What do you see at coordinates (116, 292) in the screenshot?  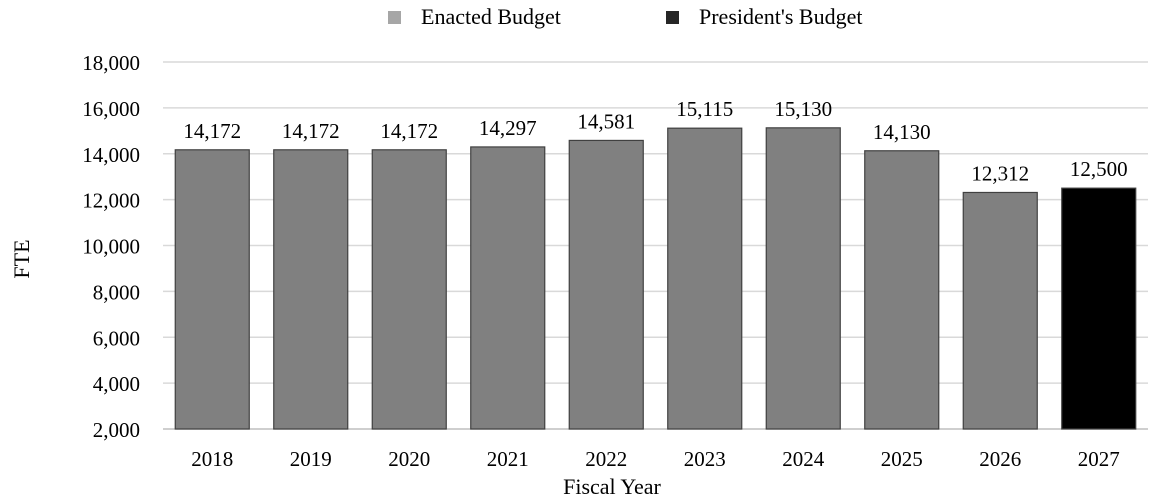 I see `y-tick-label: 8,000` at bounding box center [116, 292].